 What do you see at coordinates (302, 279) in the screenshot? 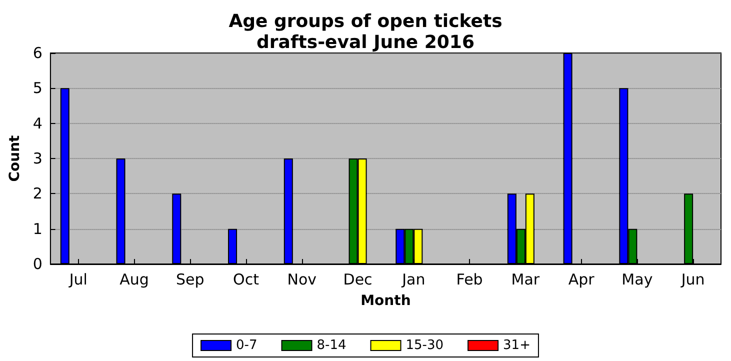
I see `x-tick-label: Nov` at bounding box center [302, 279].